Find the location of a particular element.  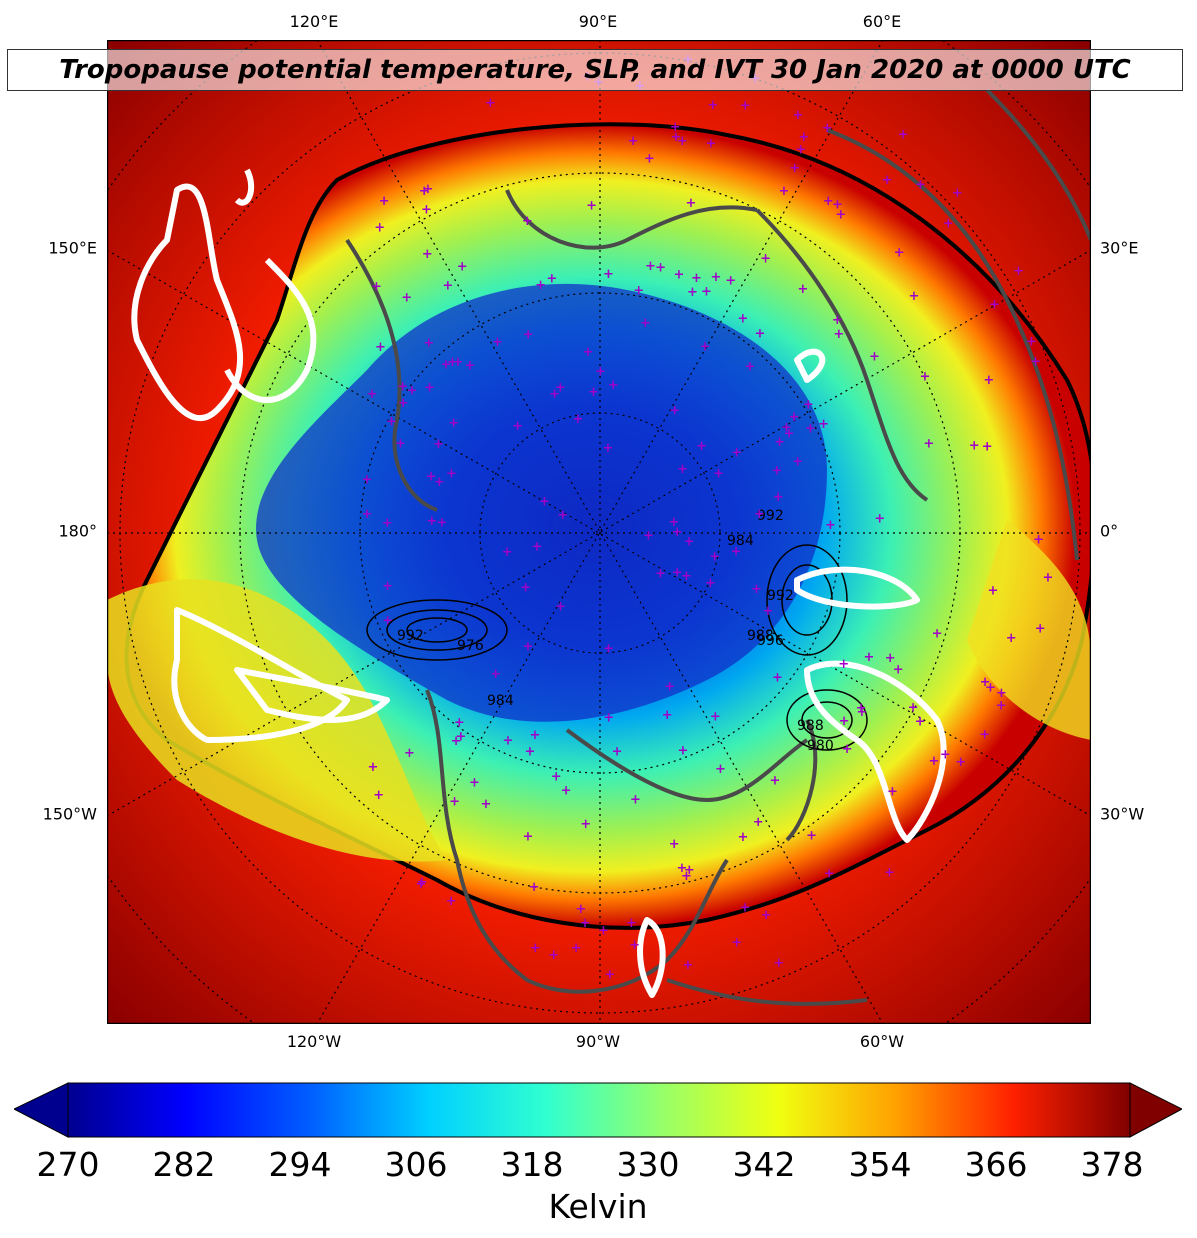

colorbar is located at coordinates (598, 1110).